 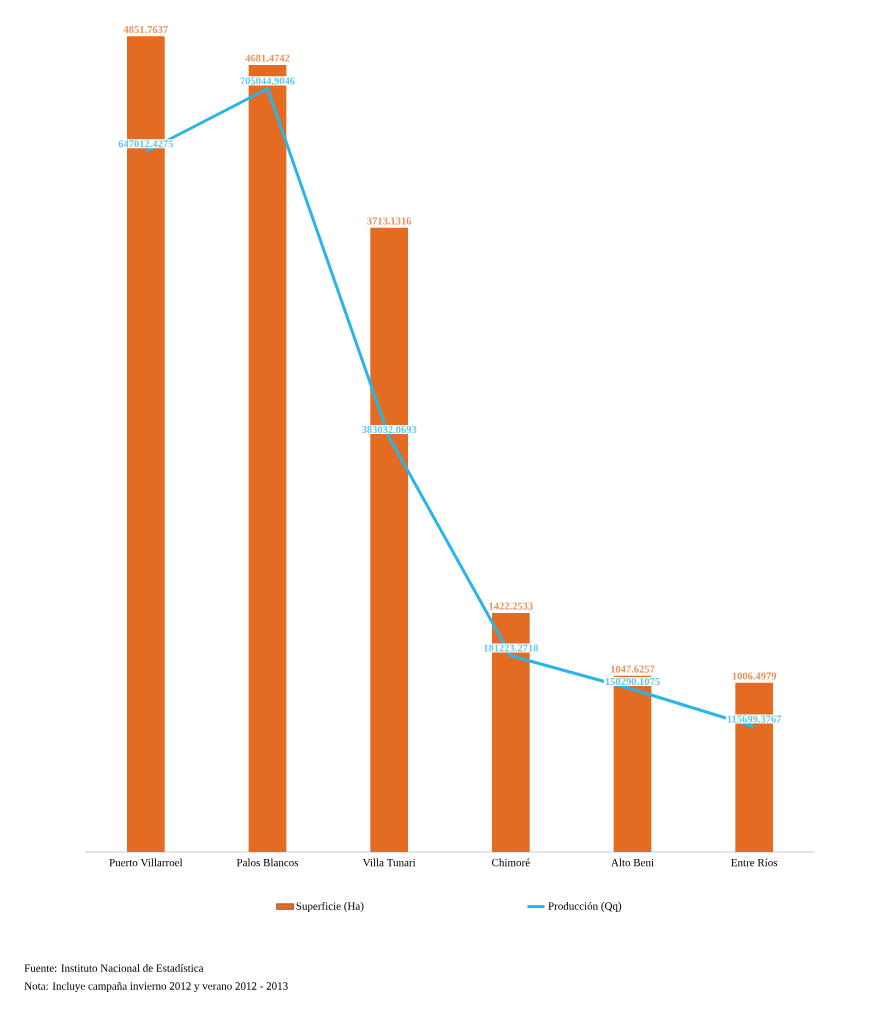 I want to click on x-tick-label: Puerto Villarroel, so click(x=146, y=862).